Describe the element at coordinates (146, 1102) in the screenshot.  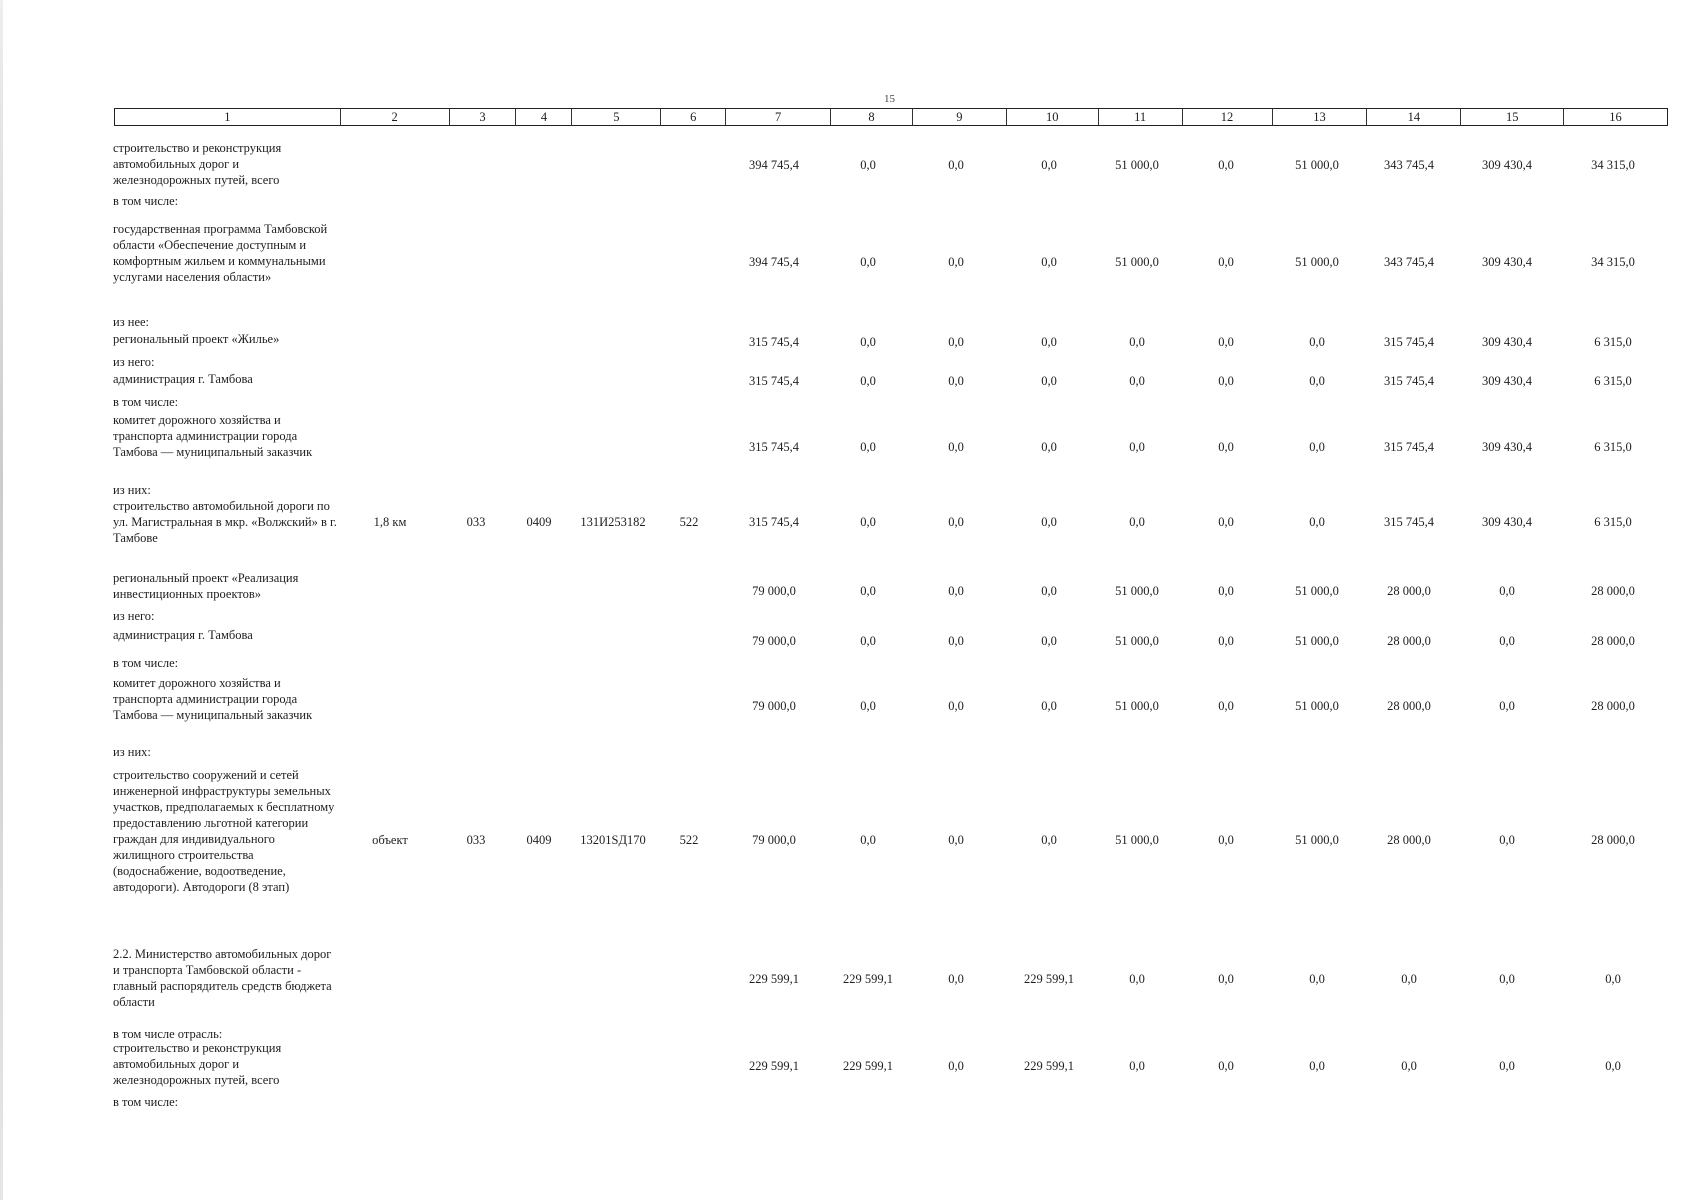
I see `label-including: в том числе:` at that location.